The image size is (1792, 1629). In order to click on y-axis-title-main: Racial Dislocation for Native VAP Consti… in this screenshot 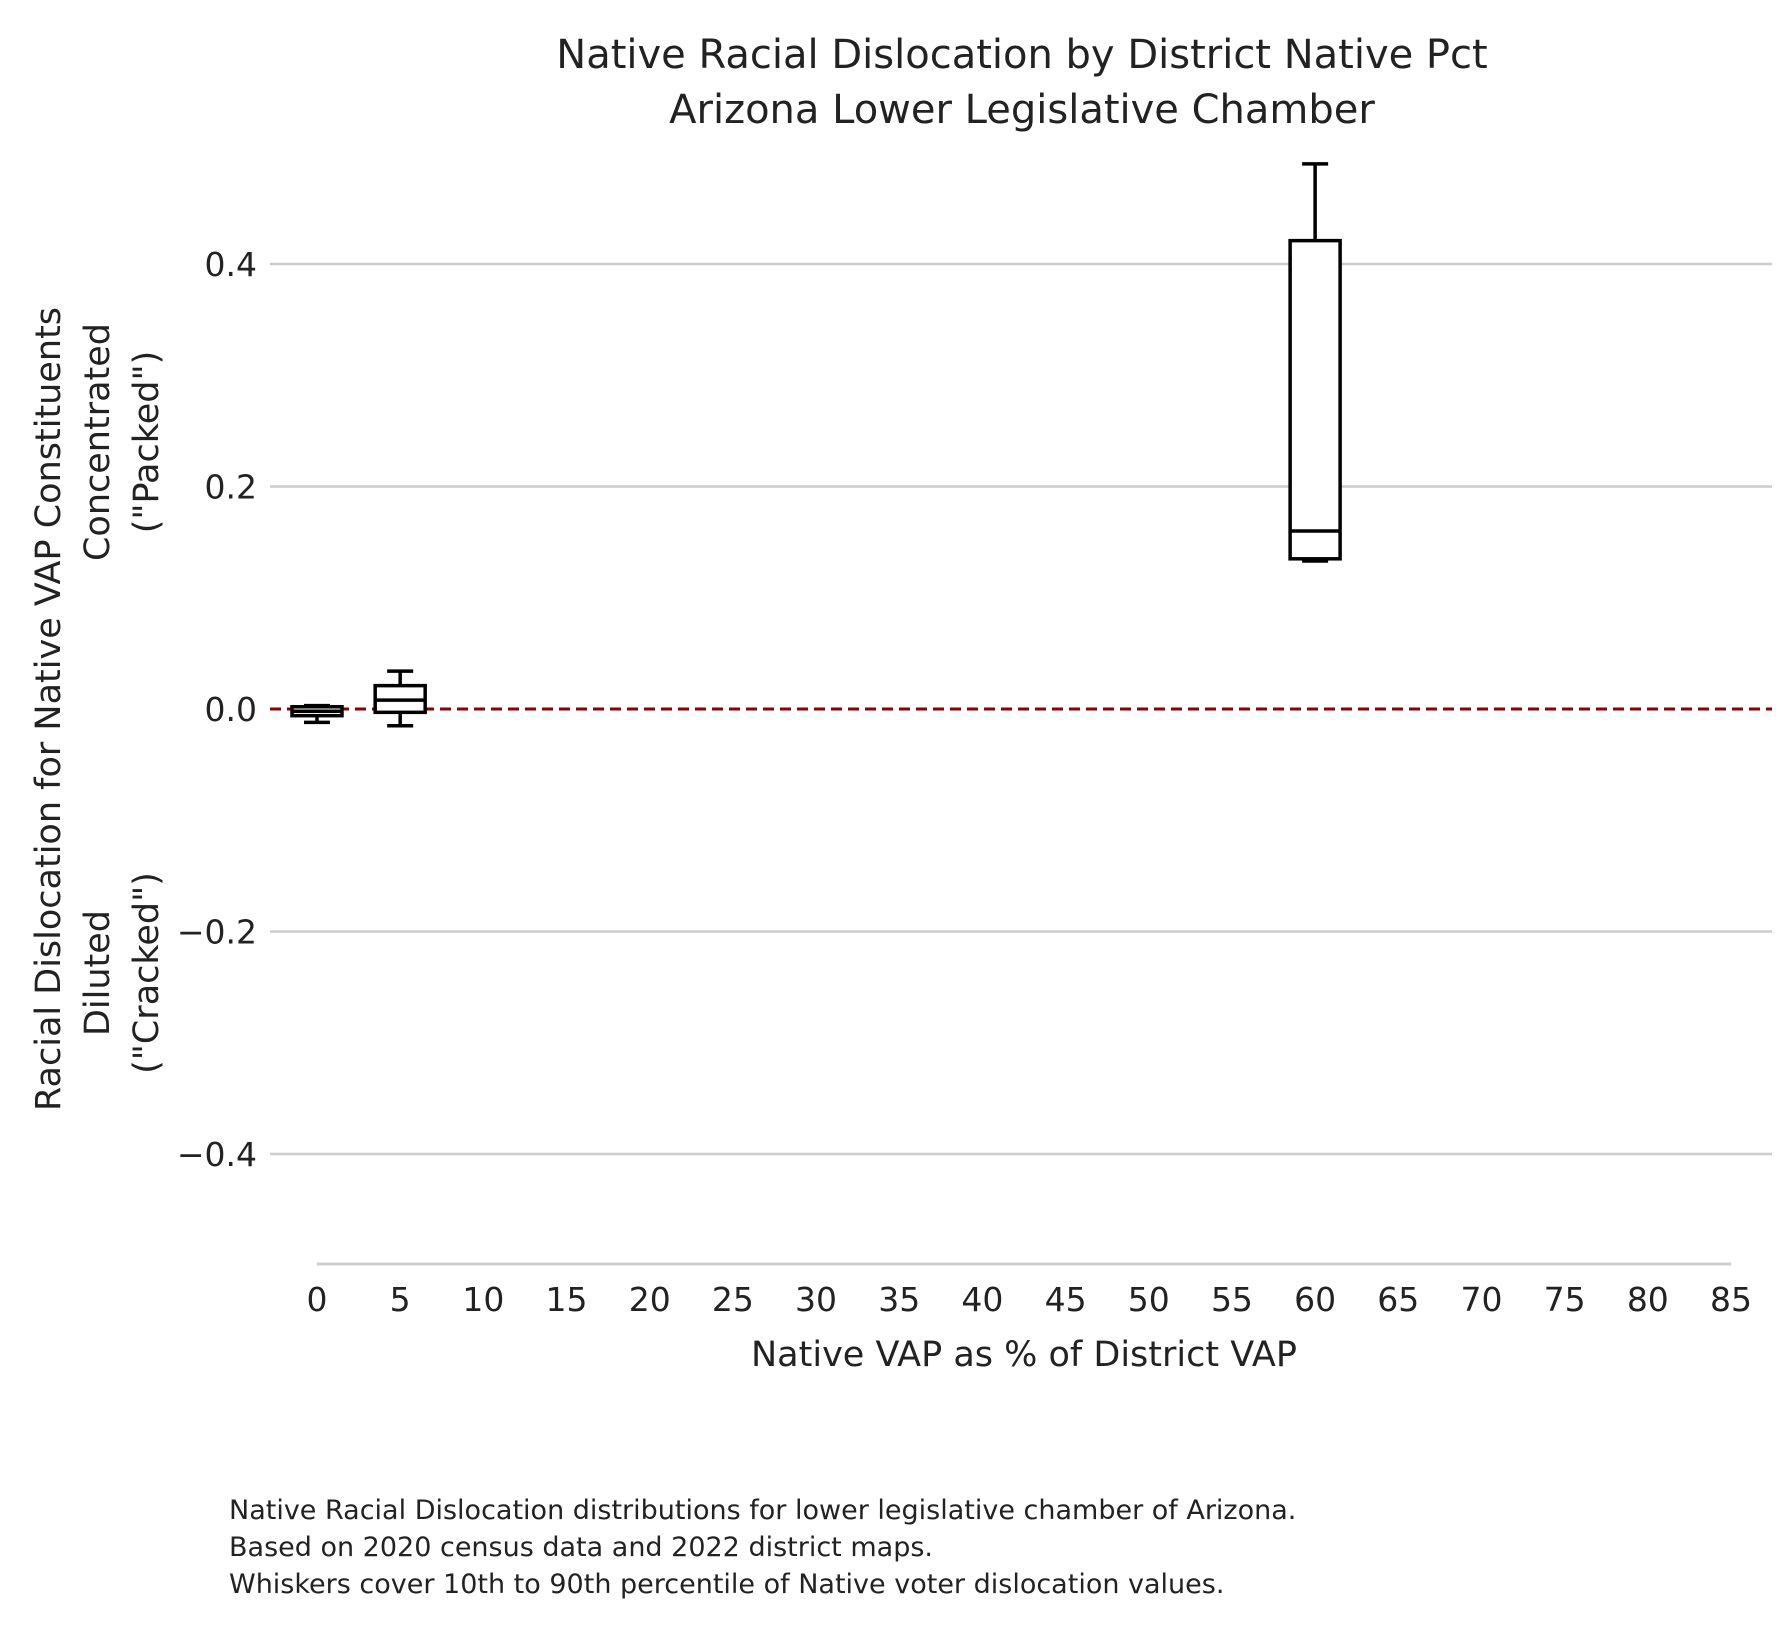, I will do `click(49, 709)`.